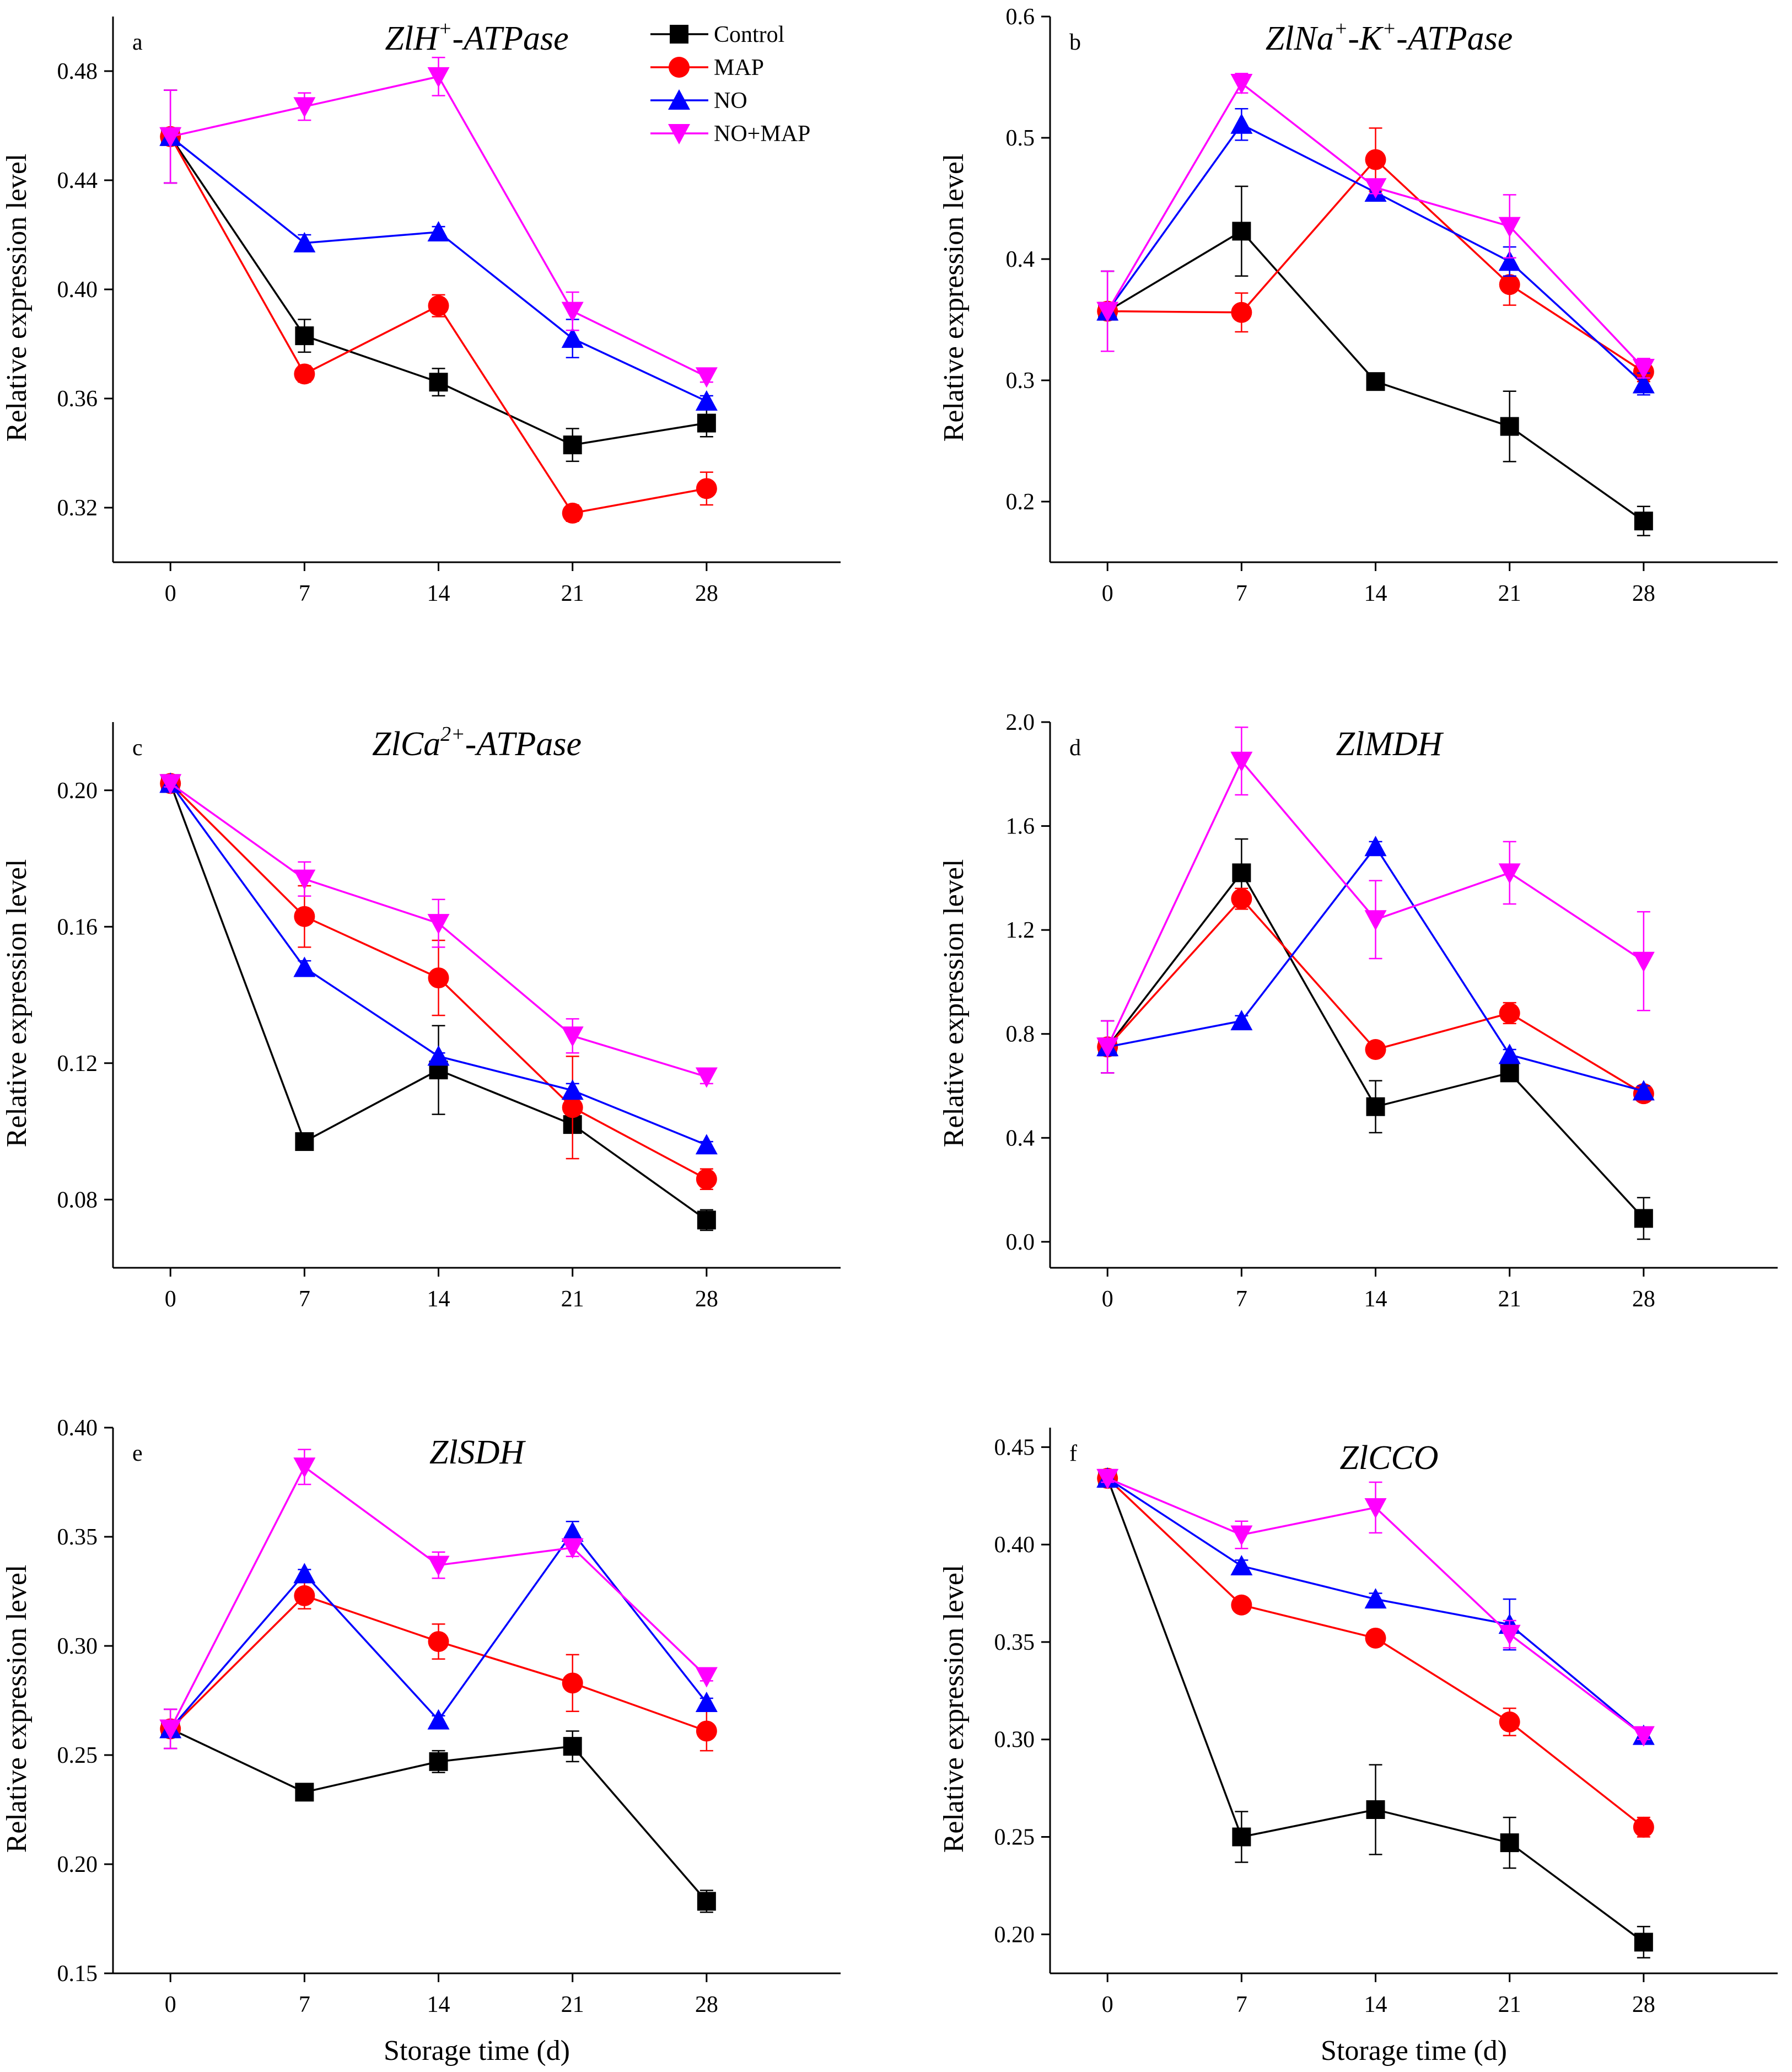  What do you see at coordinates (1388, 1458) in the screenshot?
I see `chart-title: ZlCCO` at bounding box center [1388, 1458].